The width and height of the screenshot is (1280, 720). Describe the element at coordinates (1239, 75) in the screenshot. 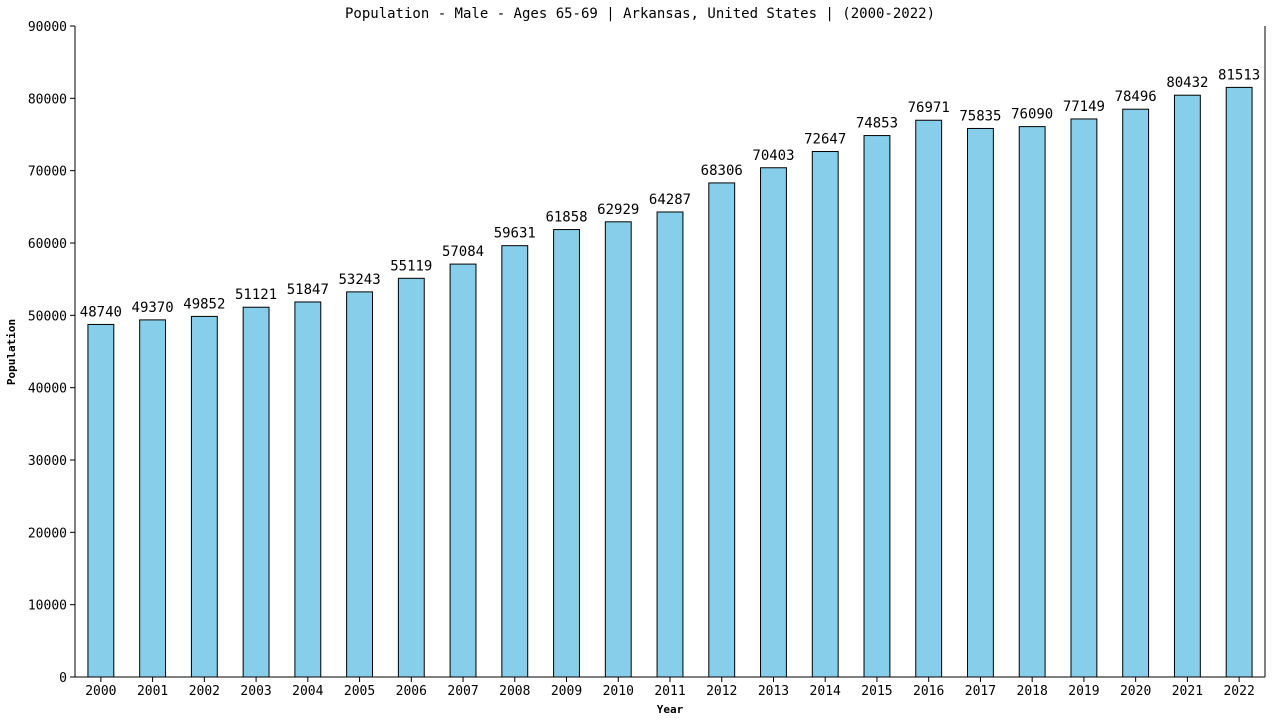

I see `data-label: 81513` at that location.